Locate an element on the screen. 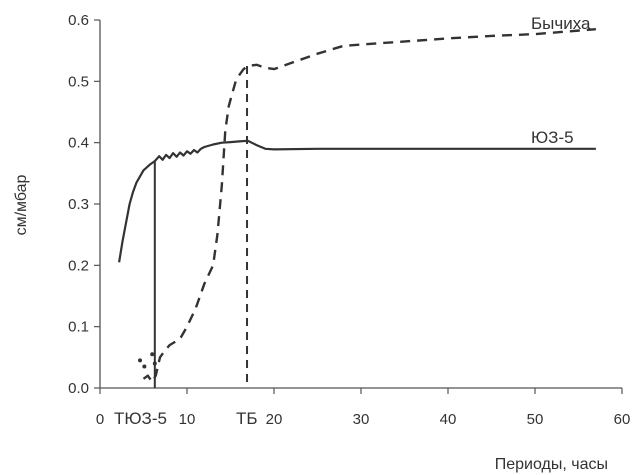 The image size is (637, 475). x-tick-label: 40 is located at coordinates (448, 419).